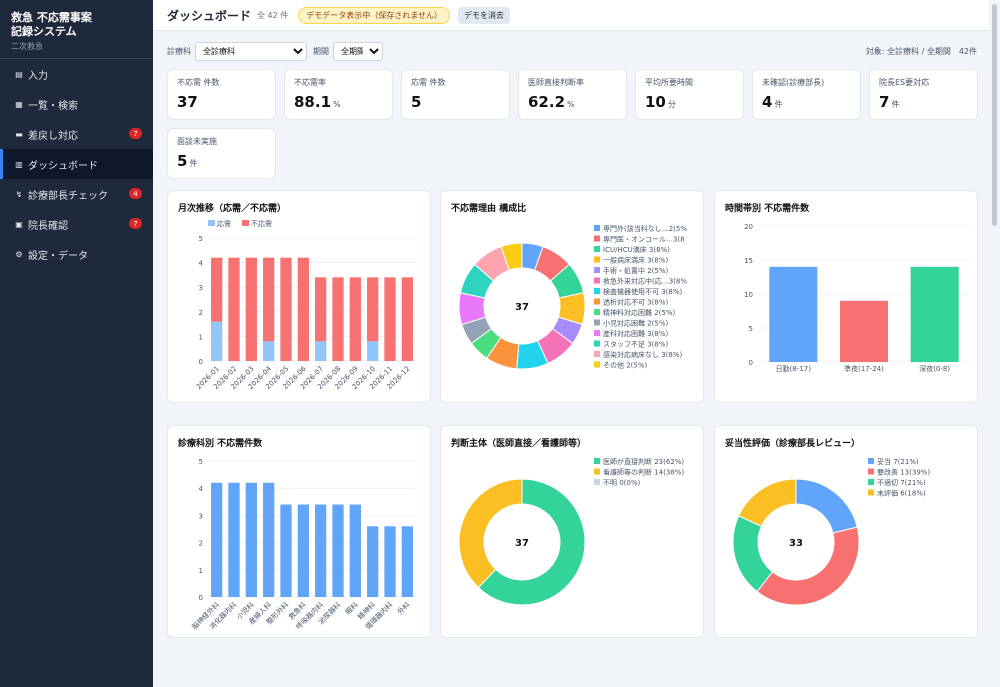 The height and width of the screenshot is (687, 1000). Describe the element at coordinates (689, 94) in the screenshot. I see `kpi-card: 平均所要時間 10 分` at that location.